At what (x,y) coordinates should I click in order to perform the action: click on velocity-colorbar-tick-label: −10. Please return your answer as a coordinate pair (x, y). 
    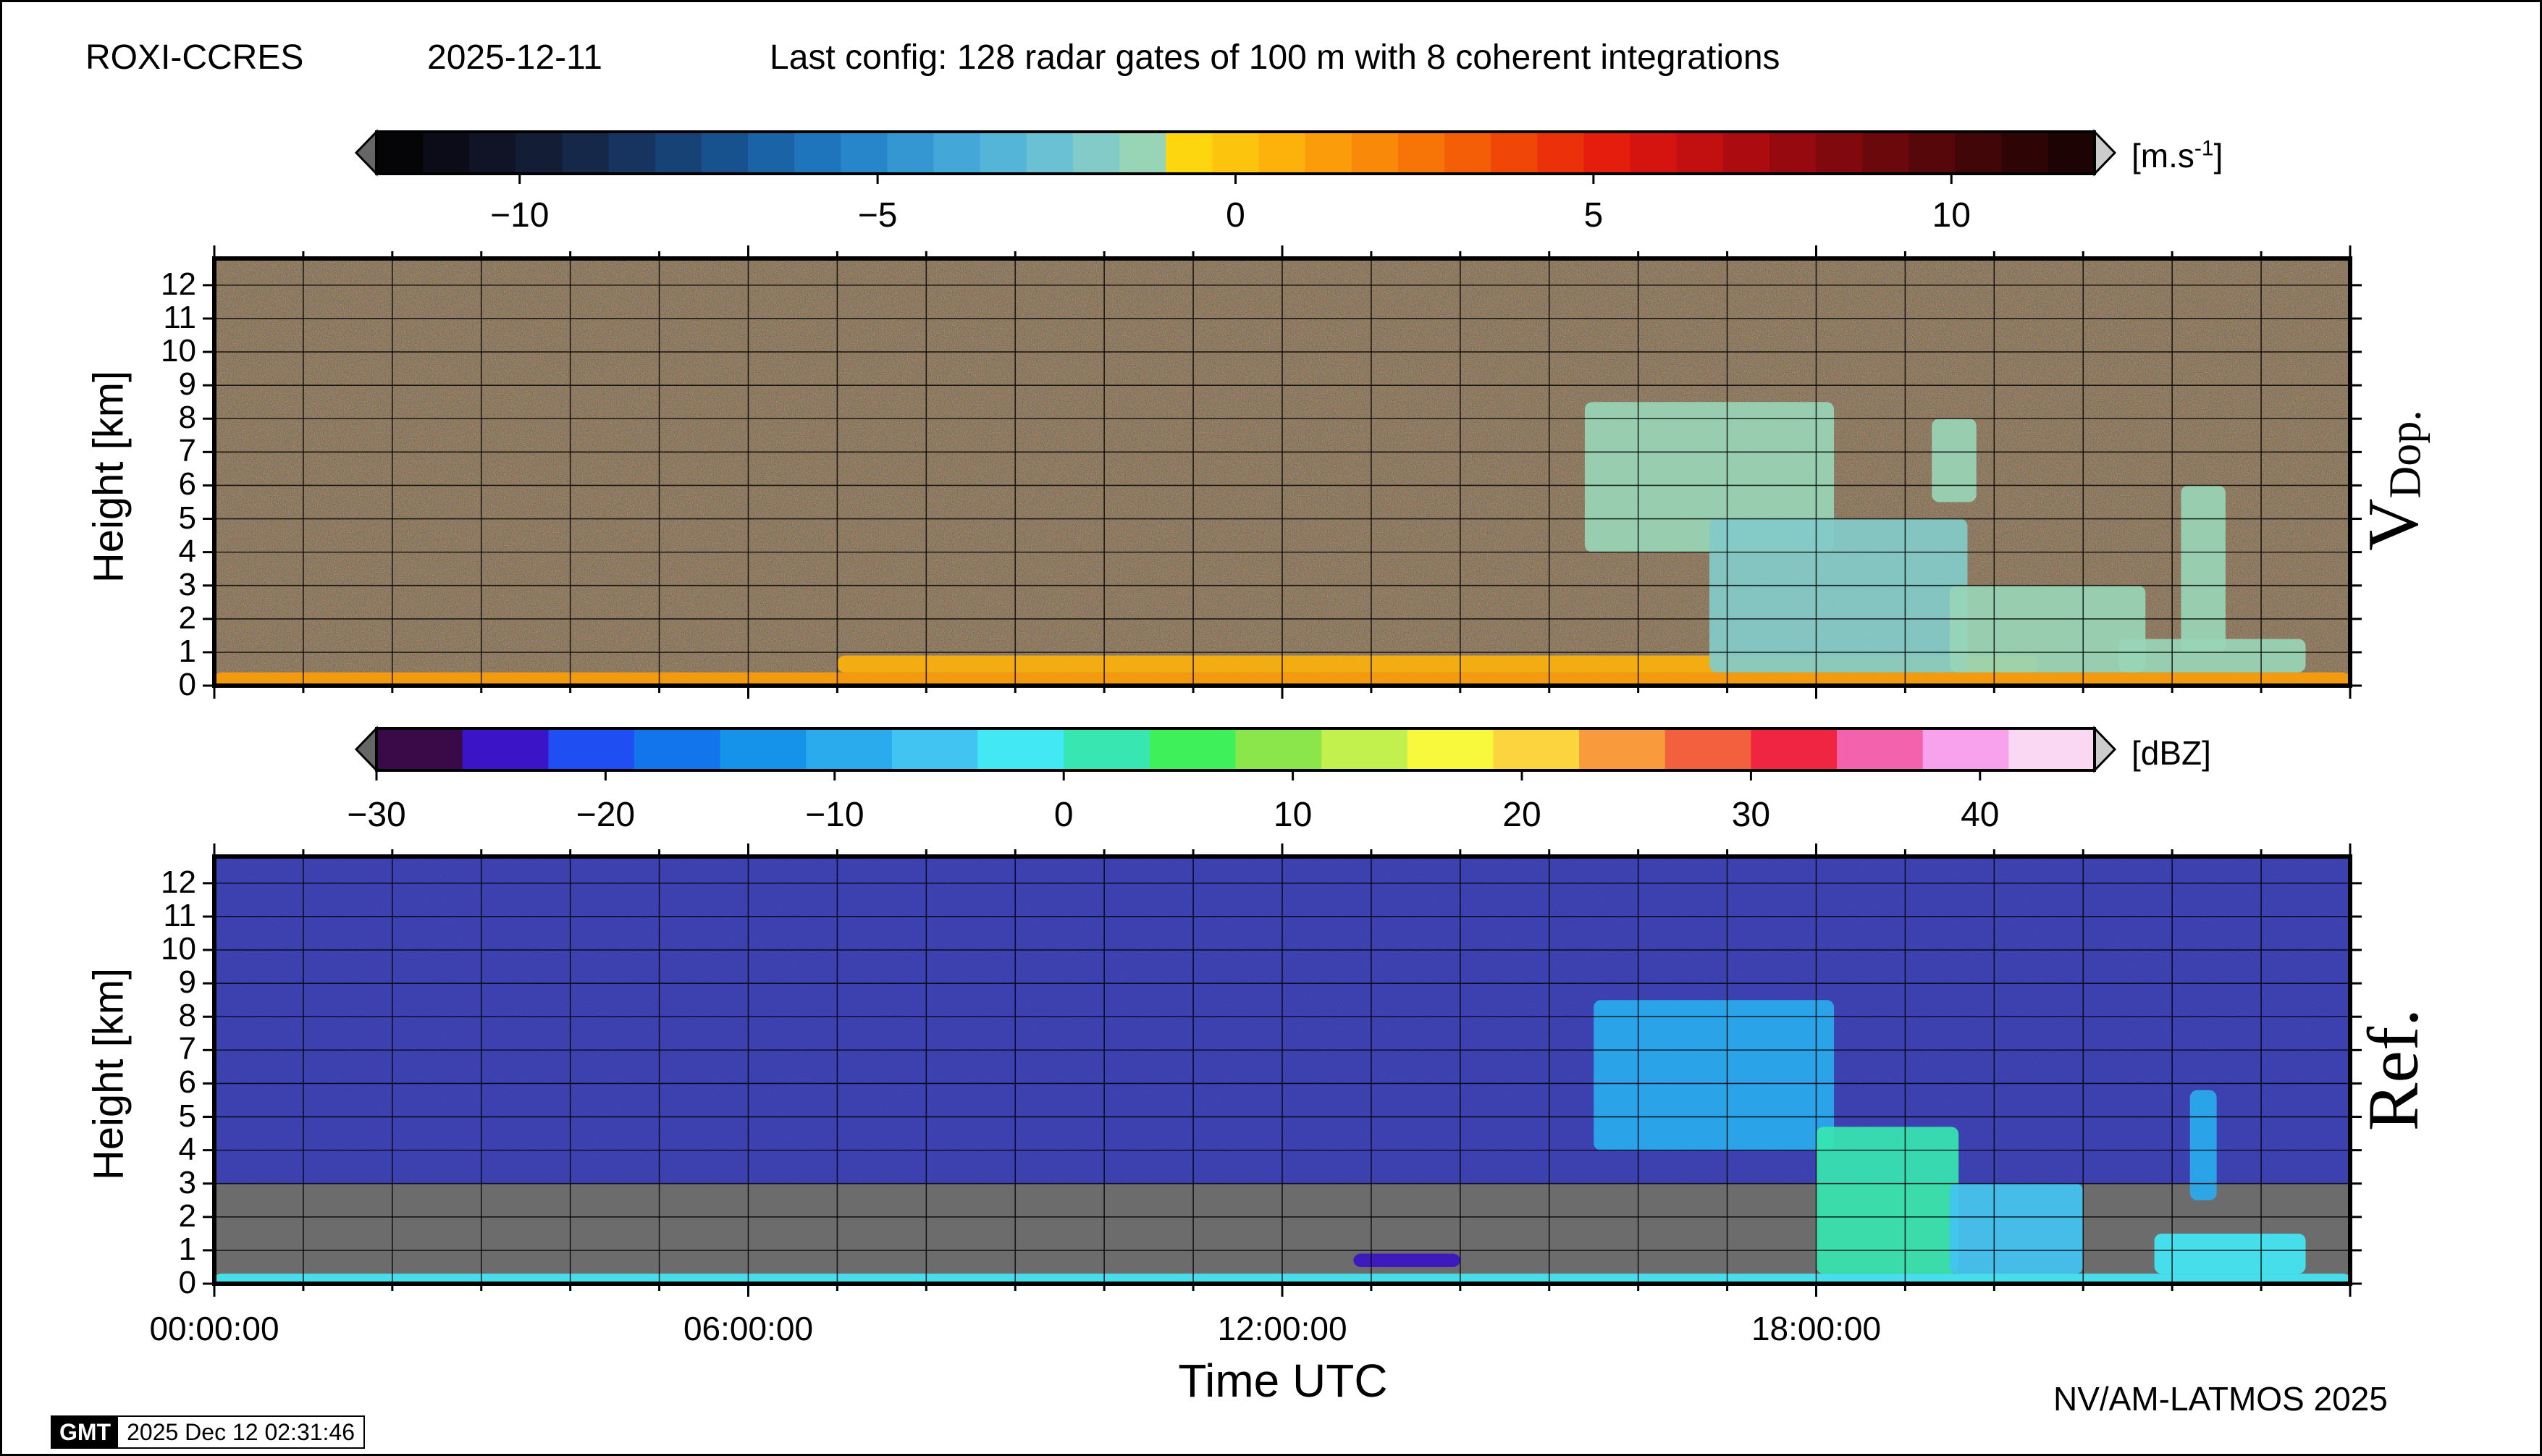
    Looking at the image, I should click on (520, 215).